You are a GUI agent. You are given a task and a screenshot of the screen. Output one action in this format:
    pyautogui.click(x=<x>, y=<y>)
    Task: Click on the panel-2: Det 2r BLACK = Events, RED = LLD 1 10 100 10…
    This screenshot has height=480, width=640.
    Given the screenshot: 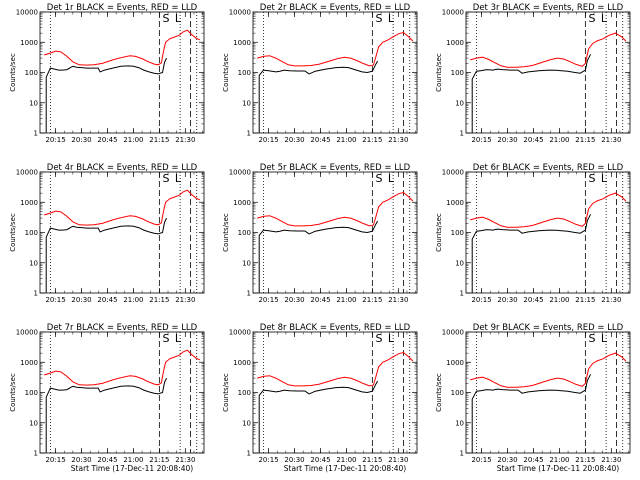 What is the action you would take?
    pyautogui.click(x=320, y=73)
    